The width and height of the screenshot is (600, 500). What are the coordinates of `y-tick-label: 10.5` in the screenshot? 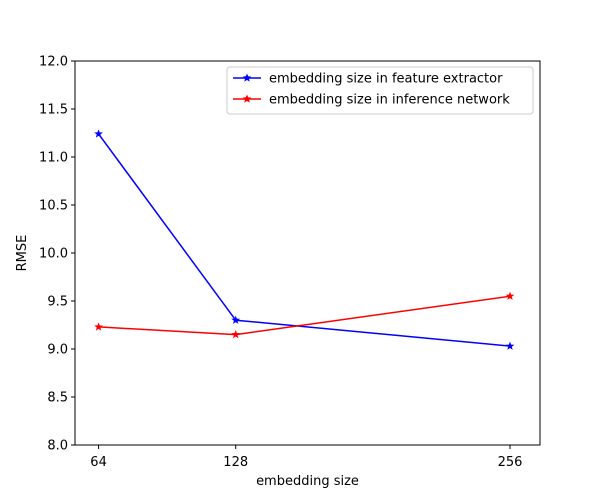 It's located at (53, 206).